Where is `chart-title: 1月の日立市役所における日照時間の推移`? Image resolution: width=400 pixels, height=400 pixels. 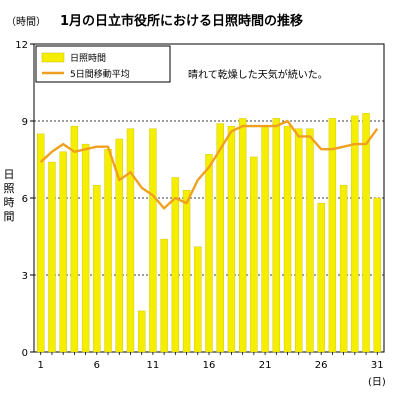 chart-title: 1月の日立市役所における日照時間の推移 is located at coordinates (181, 21).